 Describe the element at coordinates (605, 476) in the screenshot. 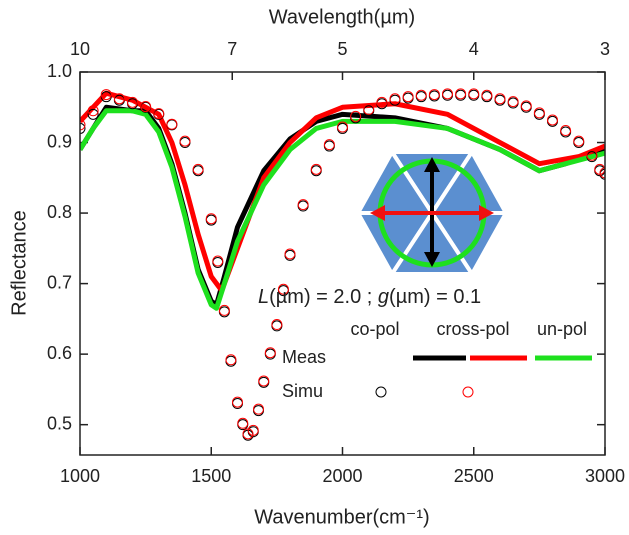

I see `x-tick-label: 3000` at that location.